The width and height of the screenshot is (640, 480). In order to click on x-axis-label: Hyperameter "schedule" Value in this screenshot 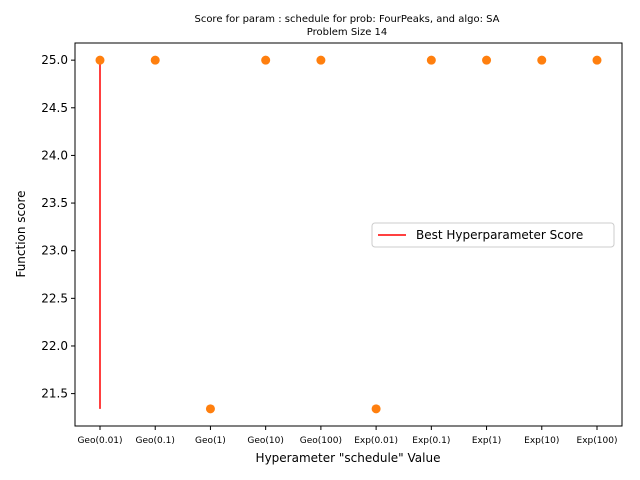, I will do `click(348, 458)`.